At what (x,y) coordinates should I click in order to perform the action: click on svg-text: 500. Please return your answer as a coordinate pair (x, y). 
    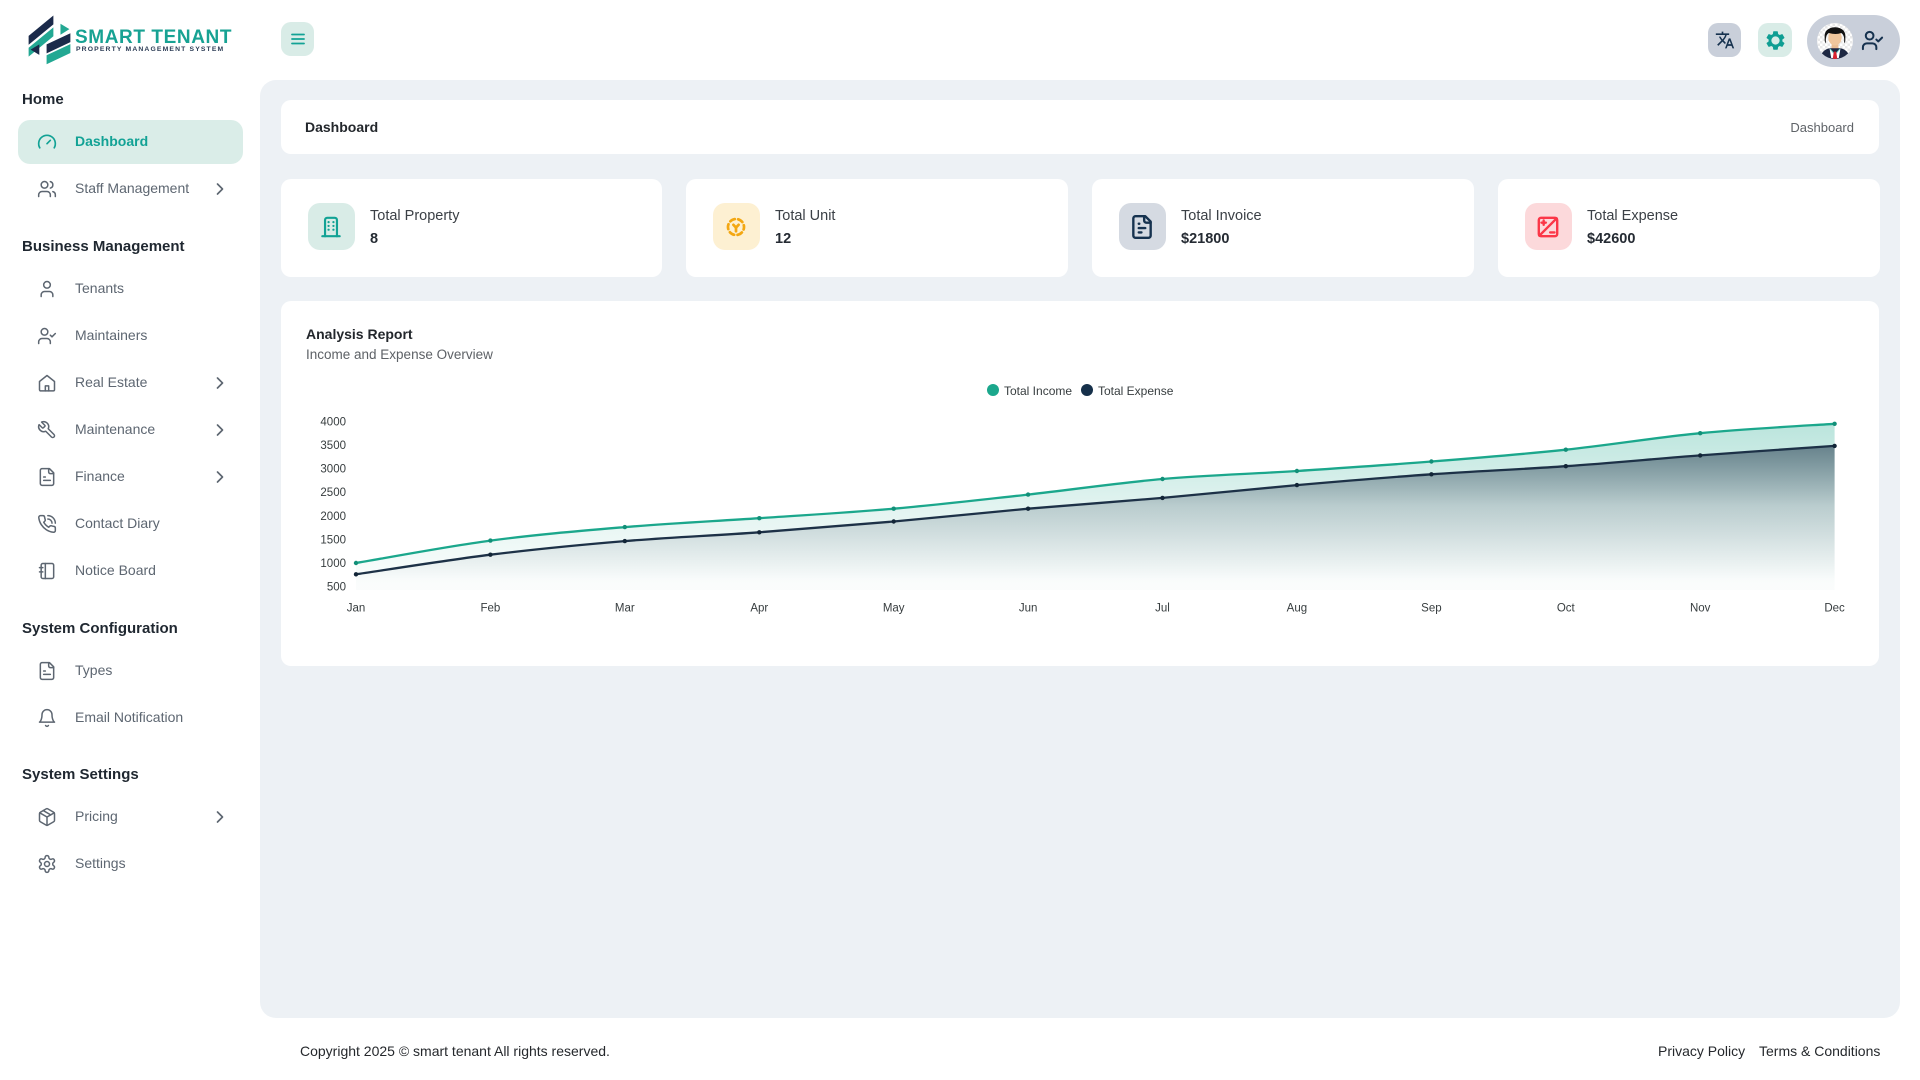
    Looking at the image, I should click on (336, 588).